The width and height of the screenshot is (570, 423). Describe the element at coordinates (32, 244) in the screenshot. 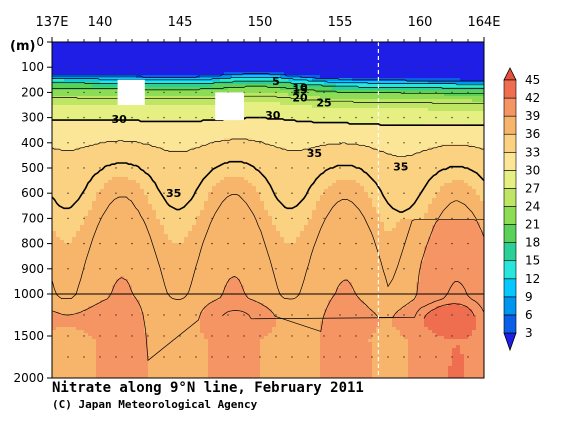

I see `y-tick-label: 800` at that location.